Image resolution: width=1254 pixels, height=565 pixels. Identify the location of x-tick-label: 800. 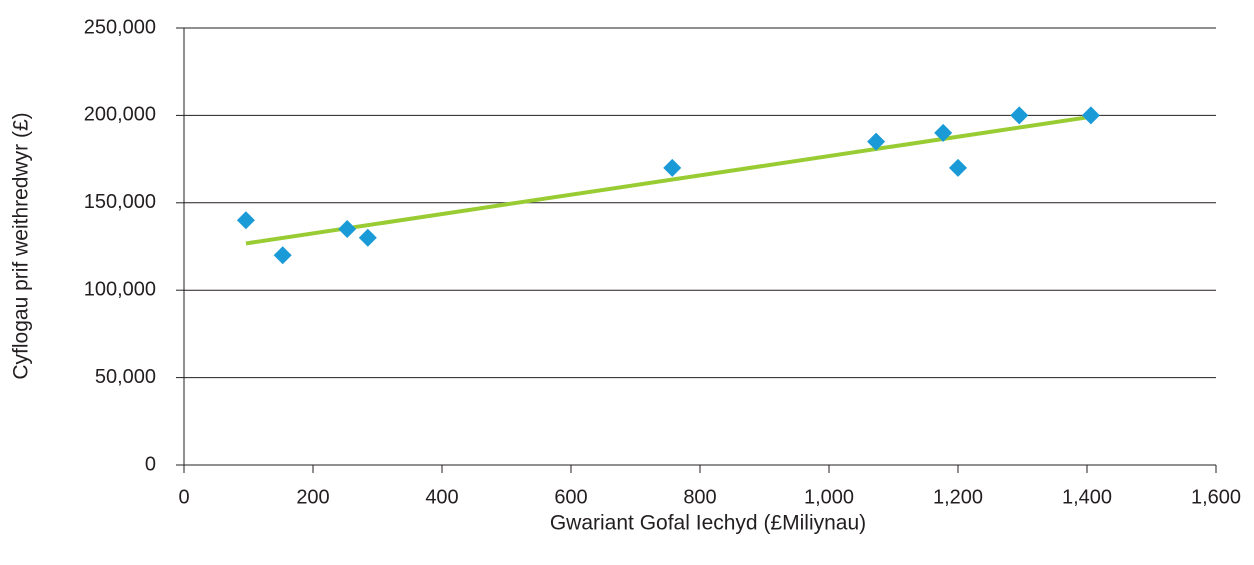
(699, 497).